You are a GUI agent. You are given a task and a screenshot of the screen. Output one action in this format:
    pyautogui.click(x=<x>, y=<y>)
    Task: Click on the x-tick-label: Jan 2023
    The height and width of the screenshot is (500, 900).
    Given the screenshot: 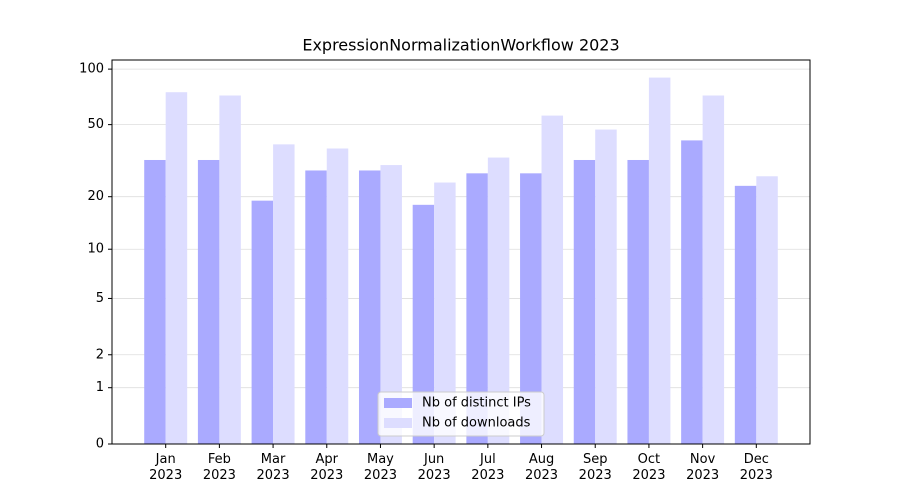 What is the action you would take?
    pyautogui.click(x=166, y=467)
    